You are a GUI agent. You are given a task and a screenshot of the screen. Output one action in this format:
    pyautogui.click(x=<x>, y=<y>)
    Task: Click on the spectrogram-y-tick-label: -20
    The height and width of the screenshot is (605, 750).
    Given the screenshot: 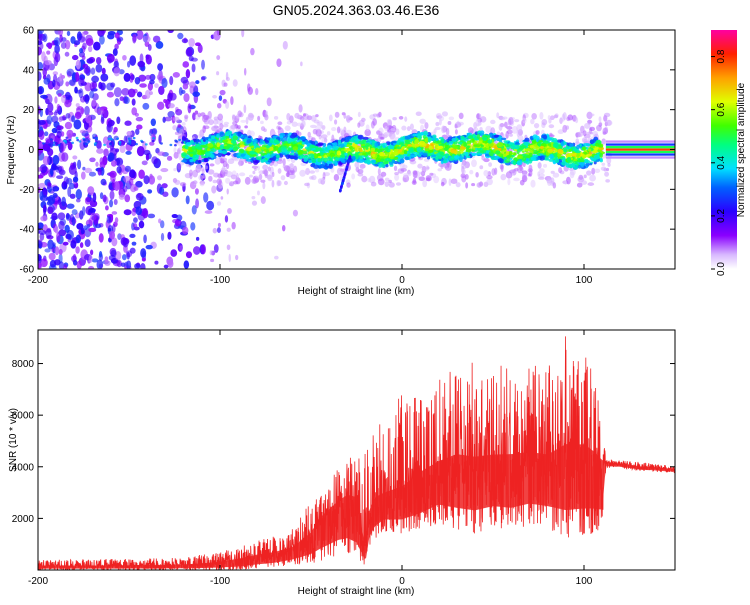 What is the action you would take?
    pyautogui.click(x=27, y=190)
    